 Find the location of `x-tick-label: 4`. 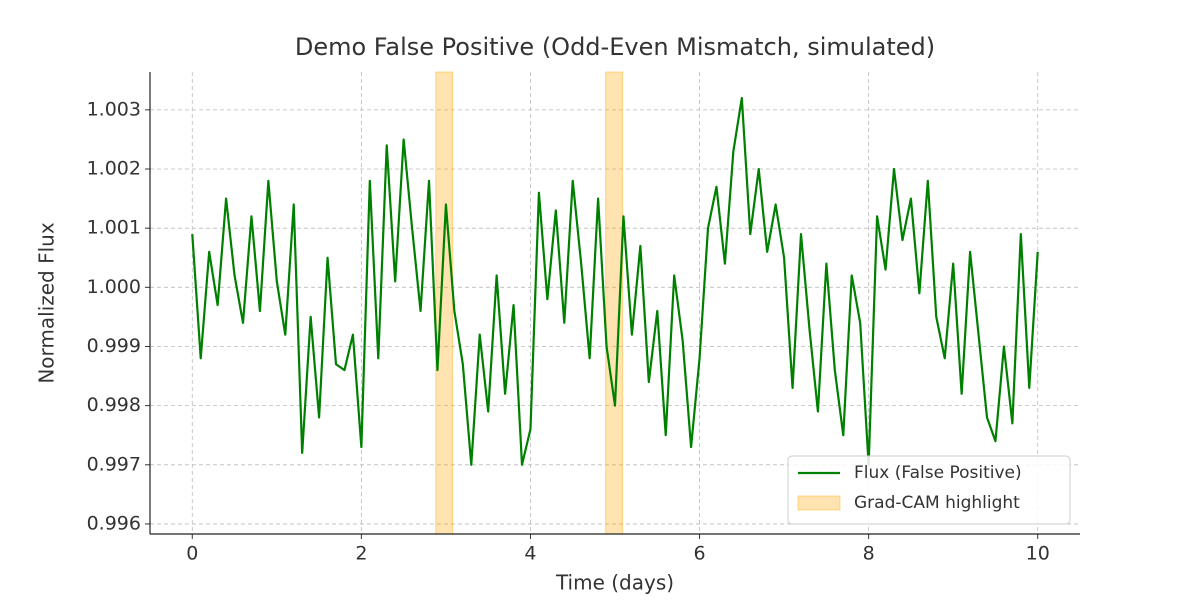

x-tick-label: 4 is located at coordinates (530, 554).